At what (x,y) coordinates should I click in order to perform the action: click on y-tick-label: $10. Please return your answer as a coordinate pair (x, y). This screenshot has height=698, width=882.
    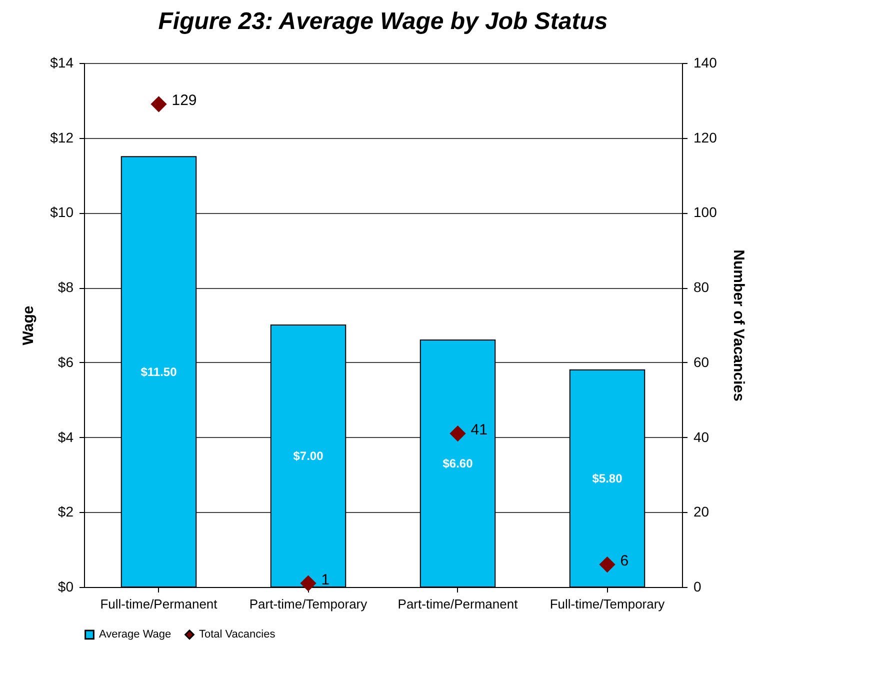
    Looking at the image, I should click on (62, 212).